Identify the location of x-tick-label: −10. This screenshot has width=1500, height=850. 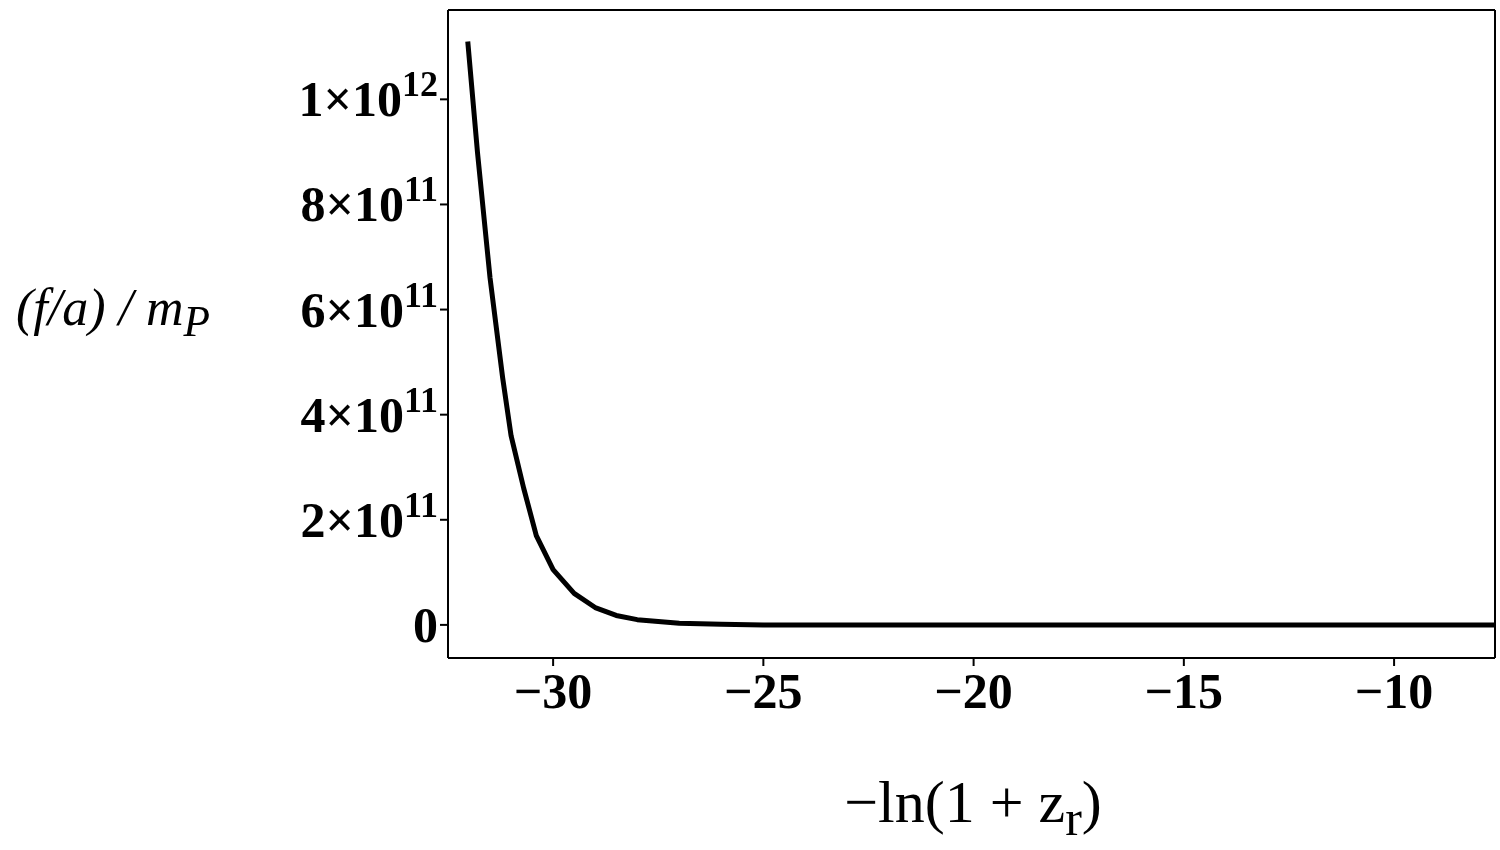
(1394, 691).